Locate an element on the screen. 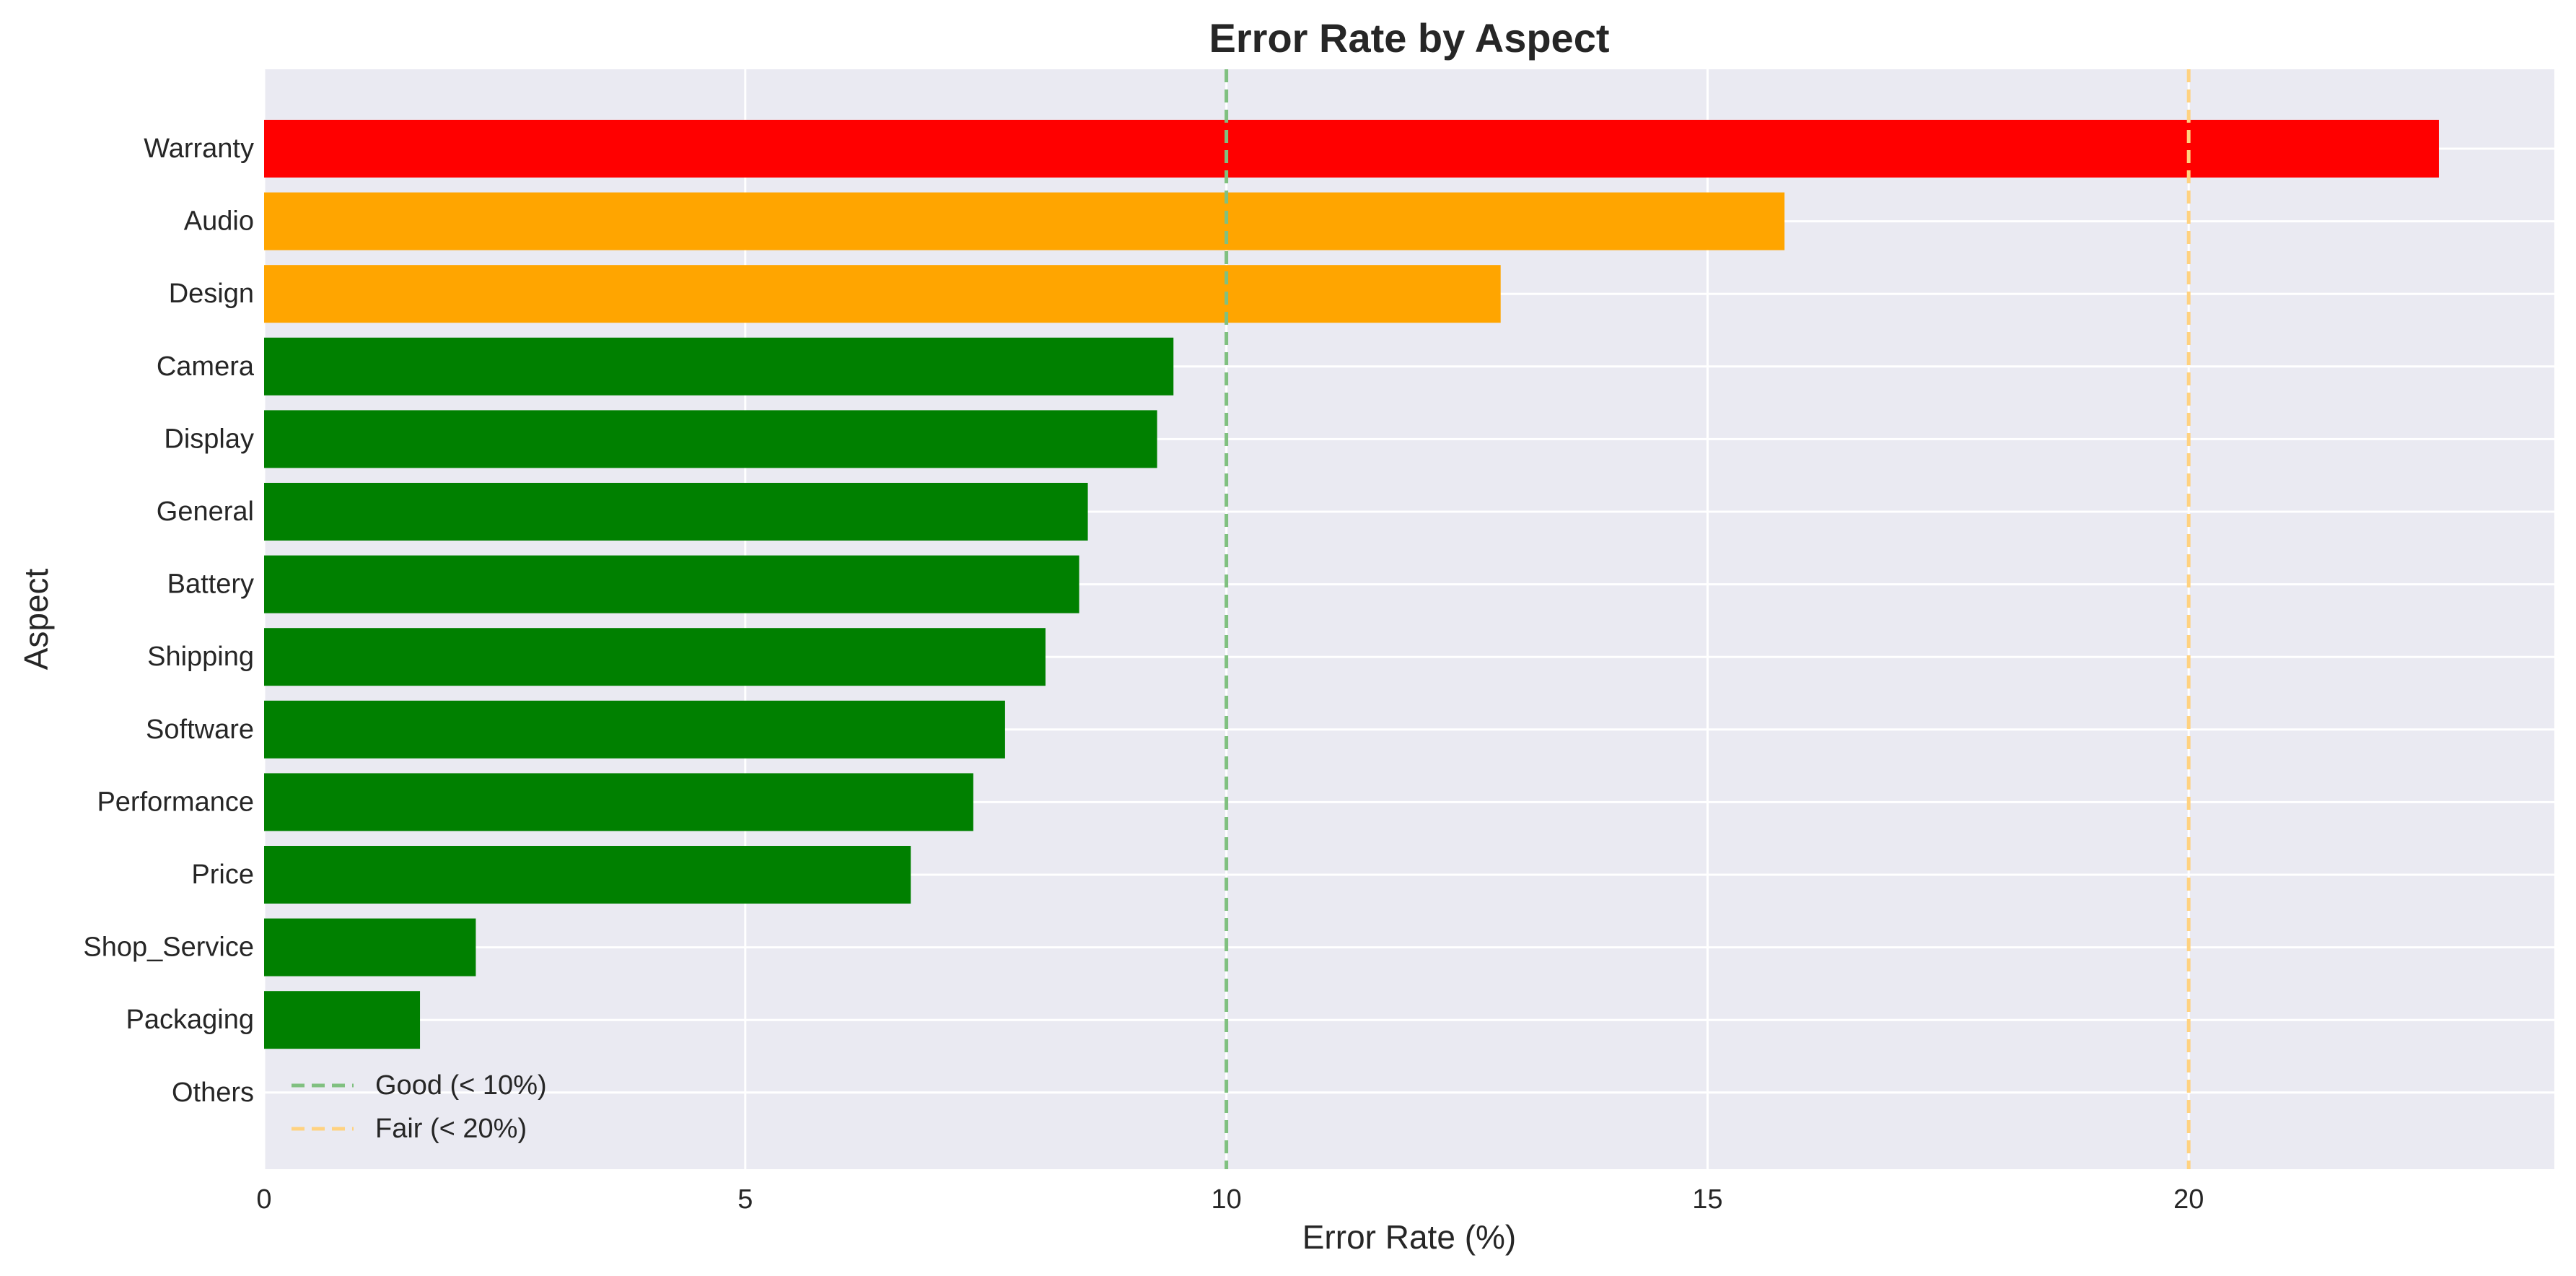 Image resolution: width=2576 pixels, height=1276 pixels. y-axis-label: Aspect is located at coordinates (36, 619).